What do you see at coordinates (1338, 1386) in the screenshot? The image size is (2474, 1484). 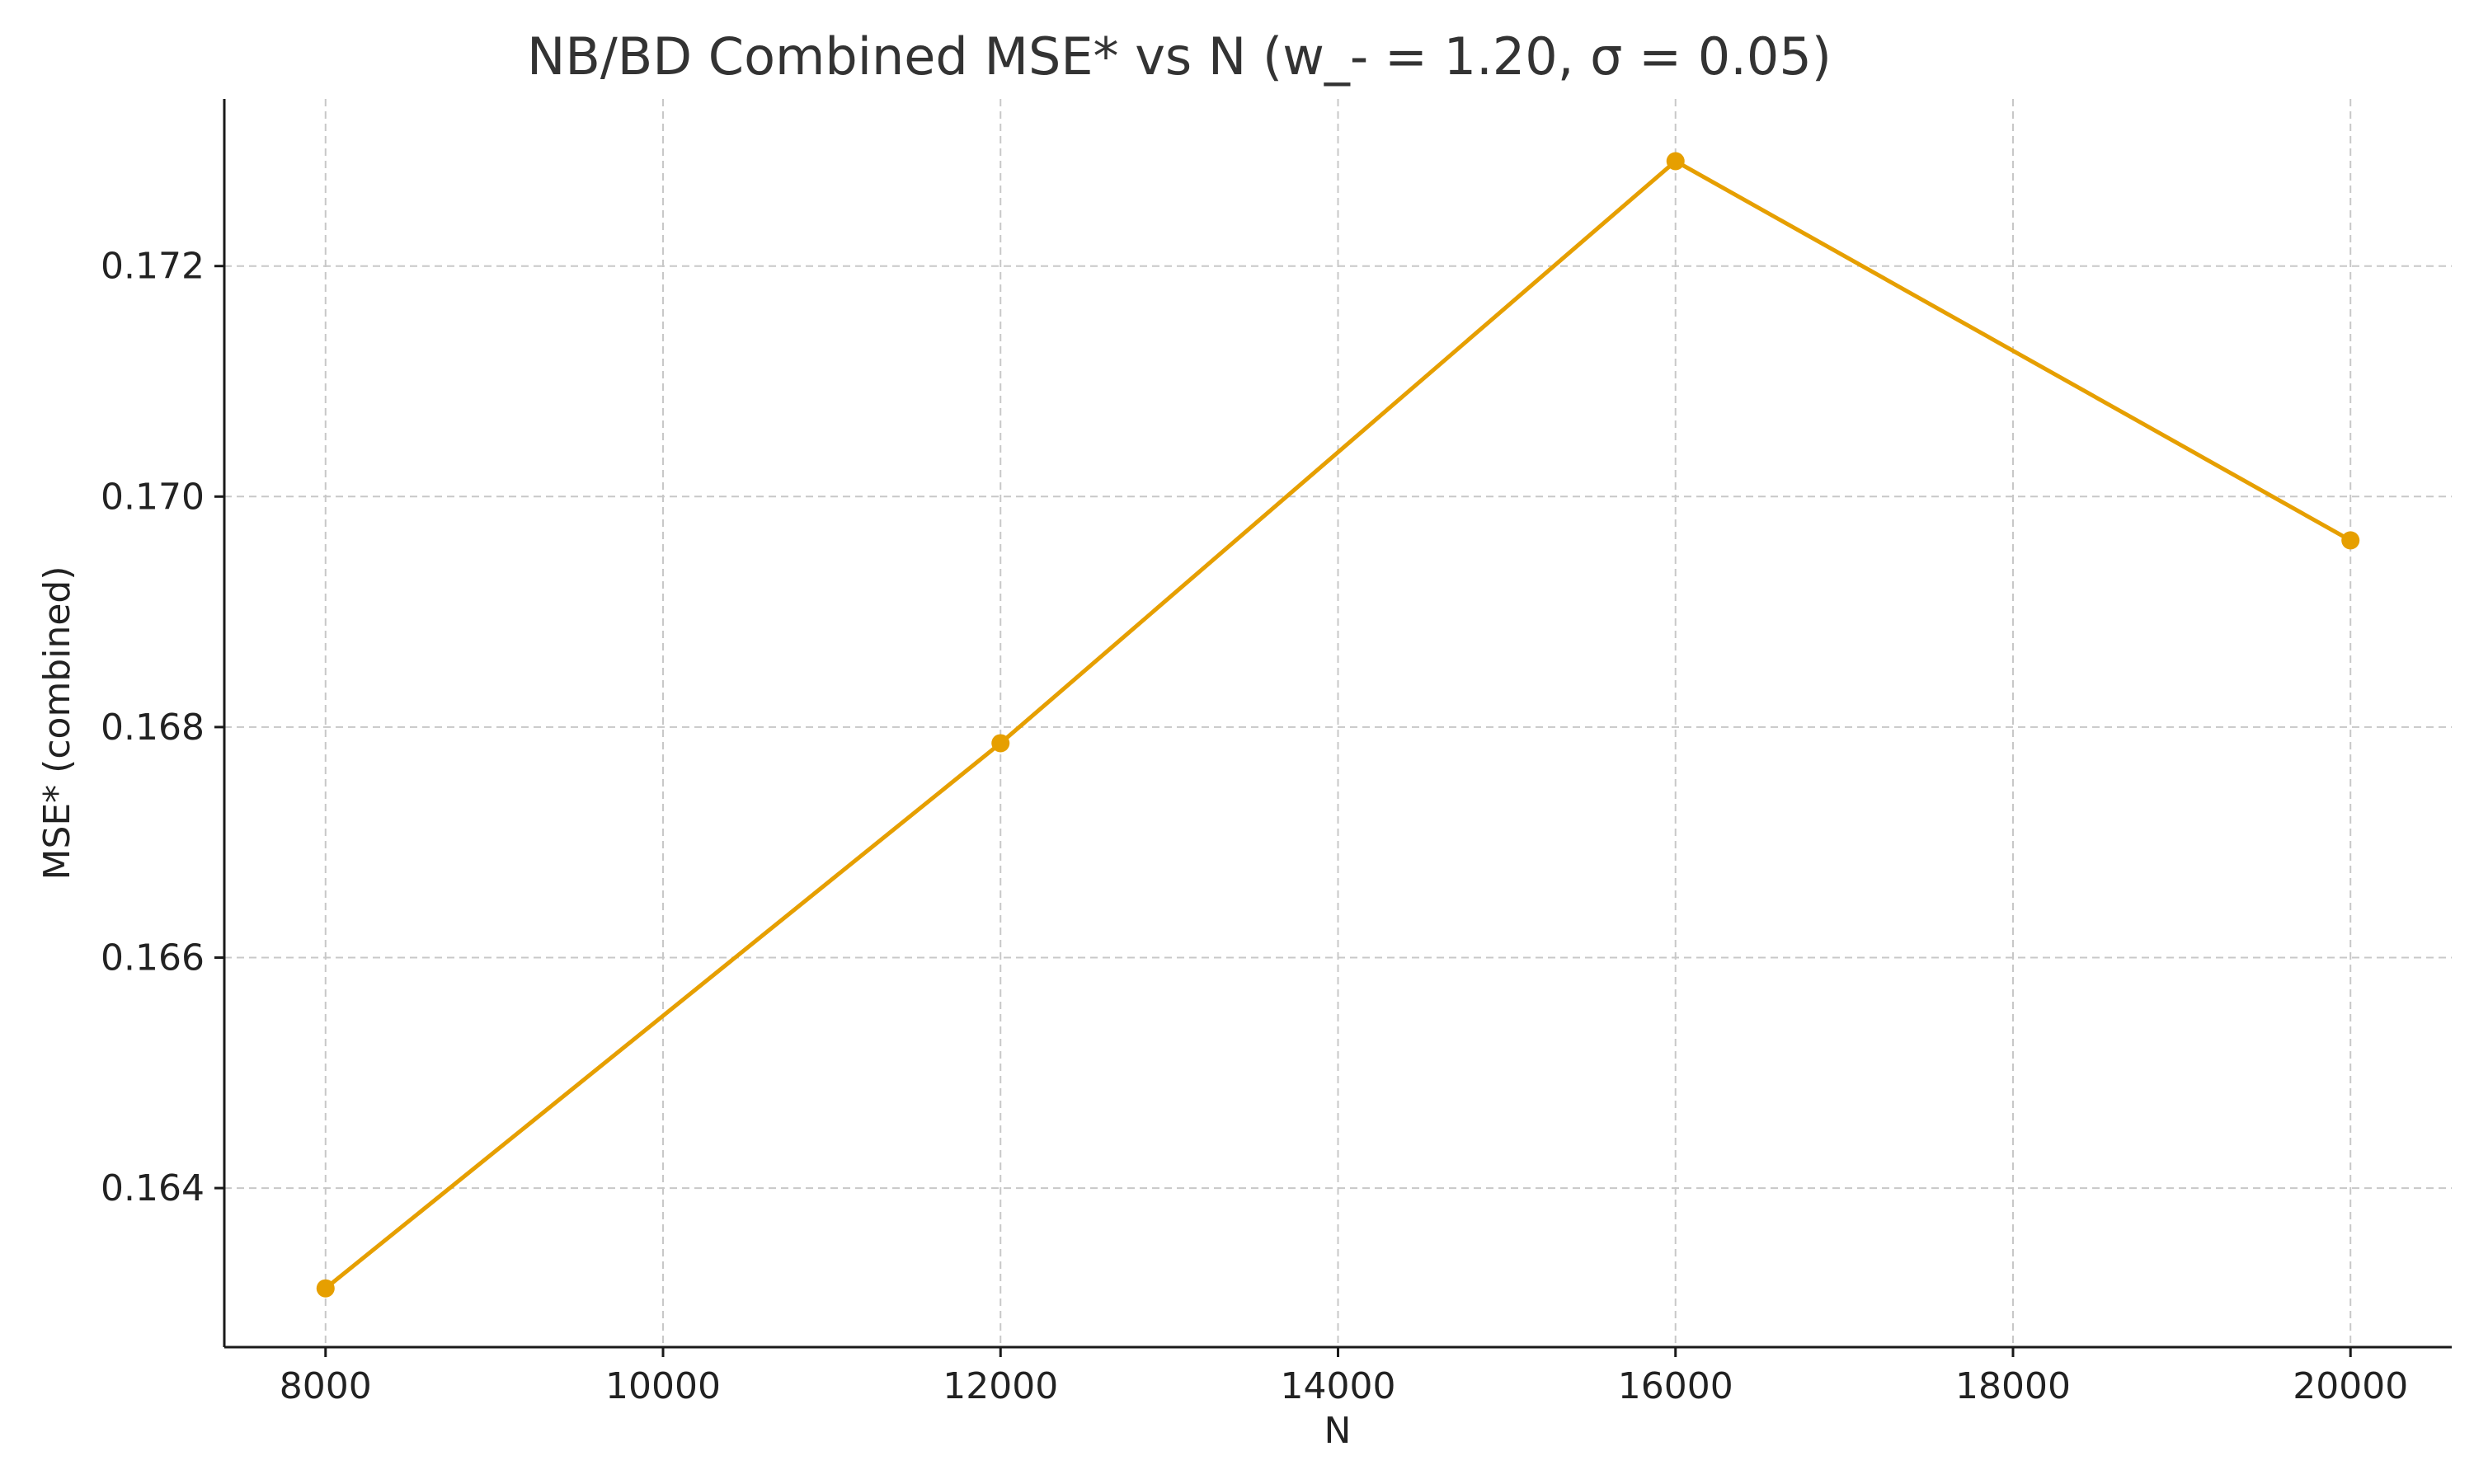 I see `x-tick-label: 14000` at bounding box center [1338, 1386].